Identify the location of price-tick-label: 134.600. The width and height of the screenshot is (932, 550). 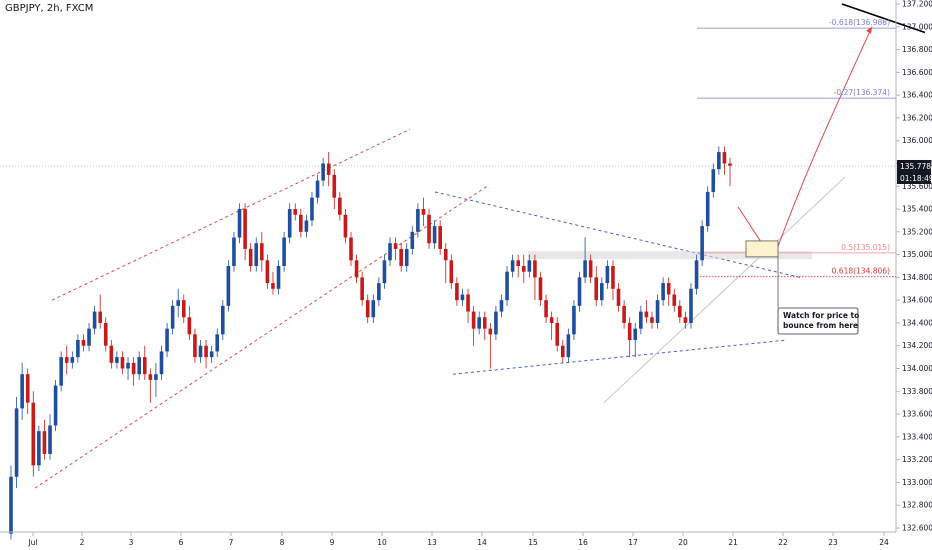
(917, 300).